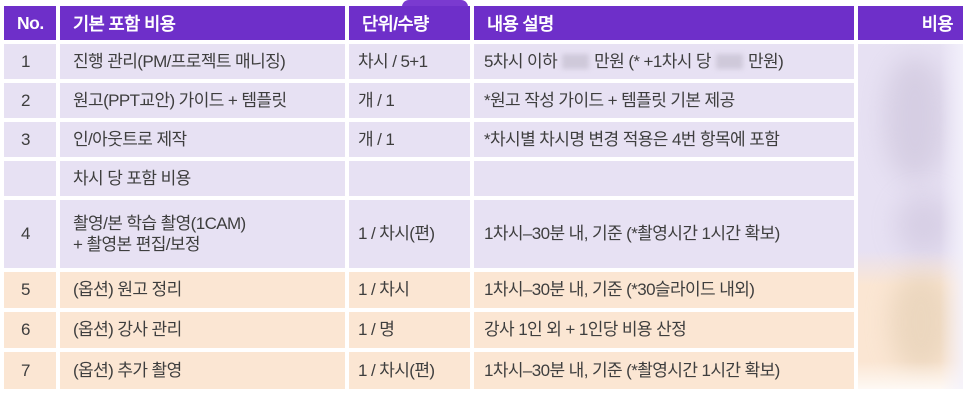 The image size is (966, 400). I want to click on row-1-desc: 5차시 이하 만원 (* +1차시 당 만원), so click(664, 61).